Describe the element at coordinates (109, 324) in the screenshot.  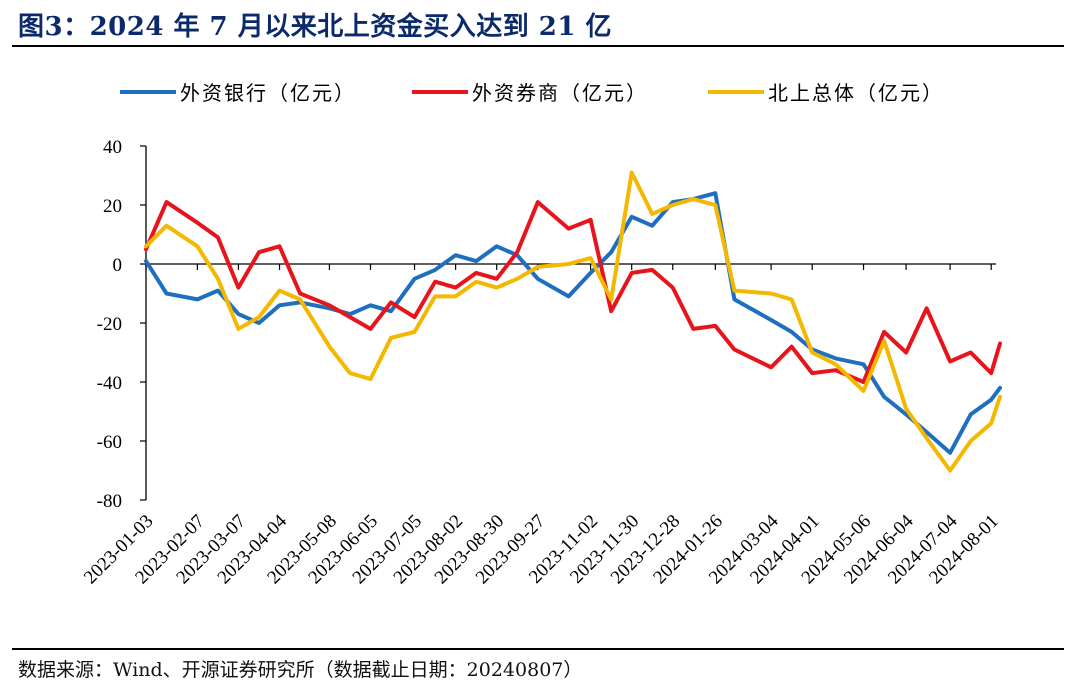
I see `y-tick-label: -20` at that location.